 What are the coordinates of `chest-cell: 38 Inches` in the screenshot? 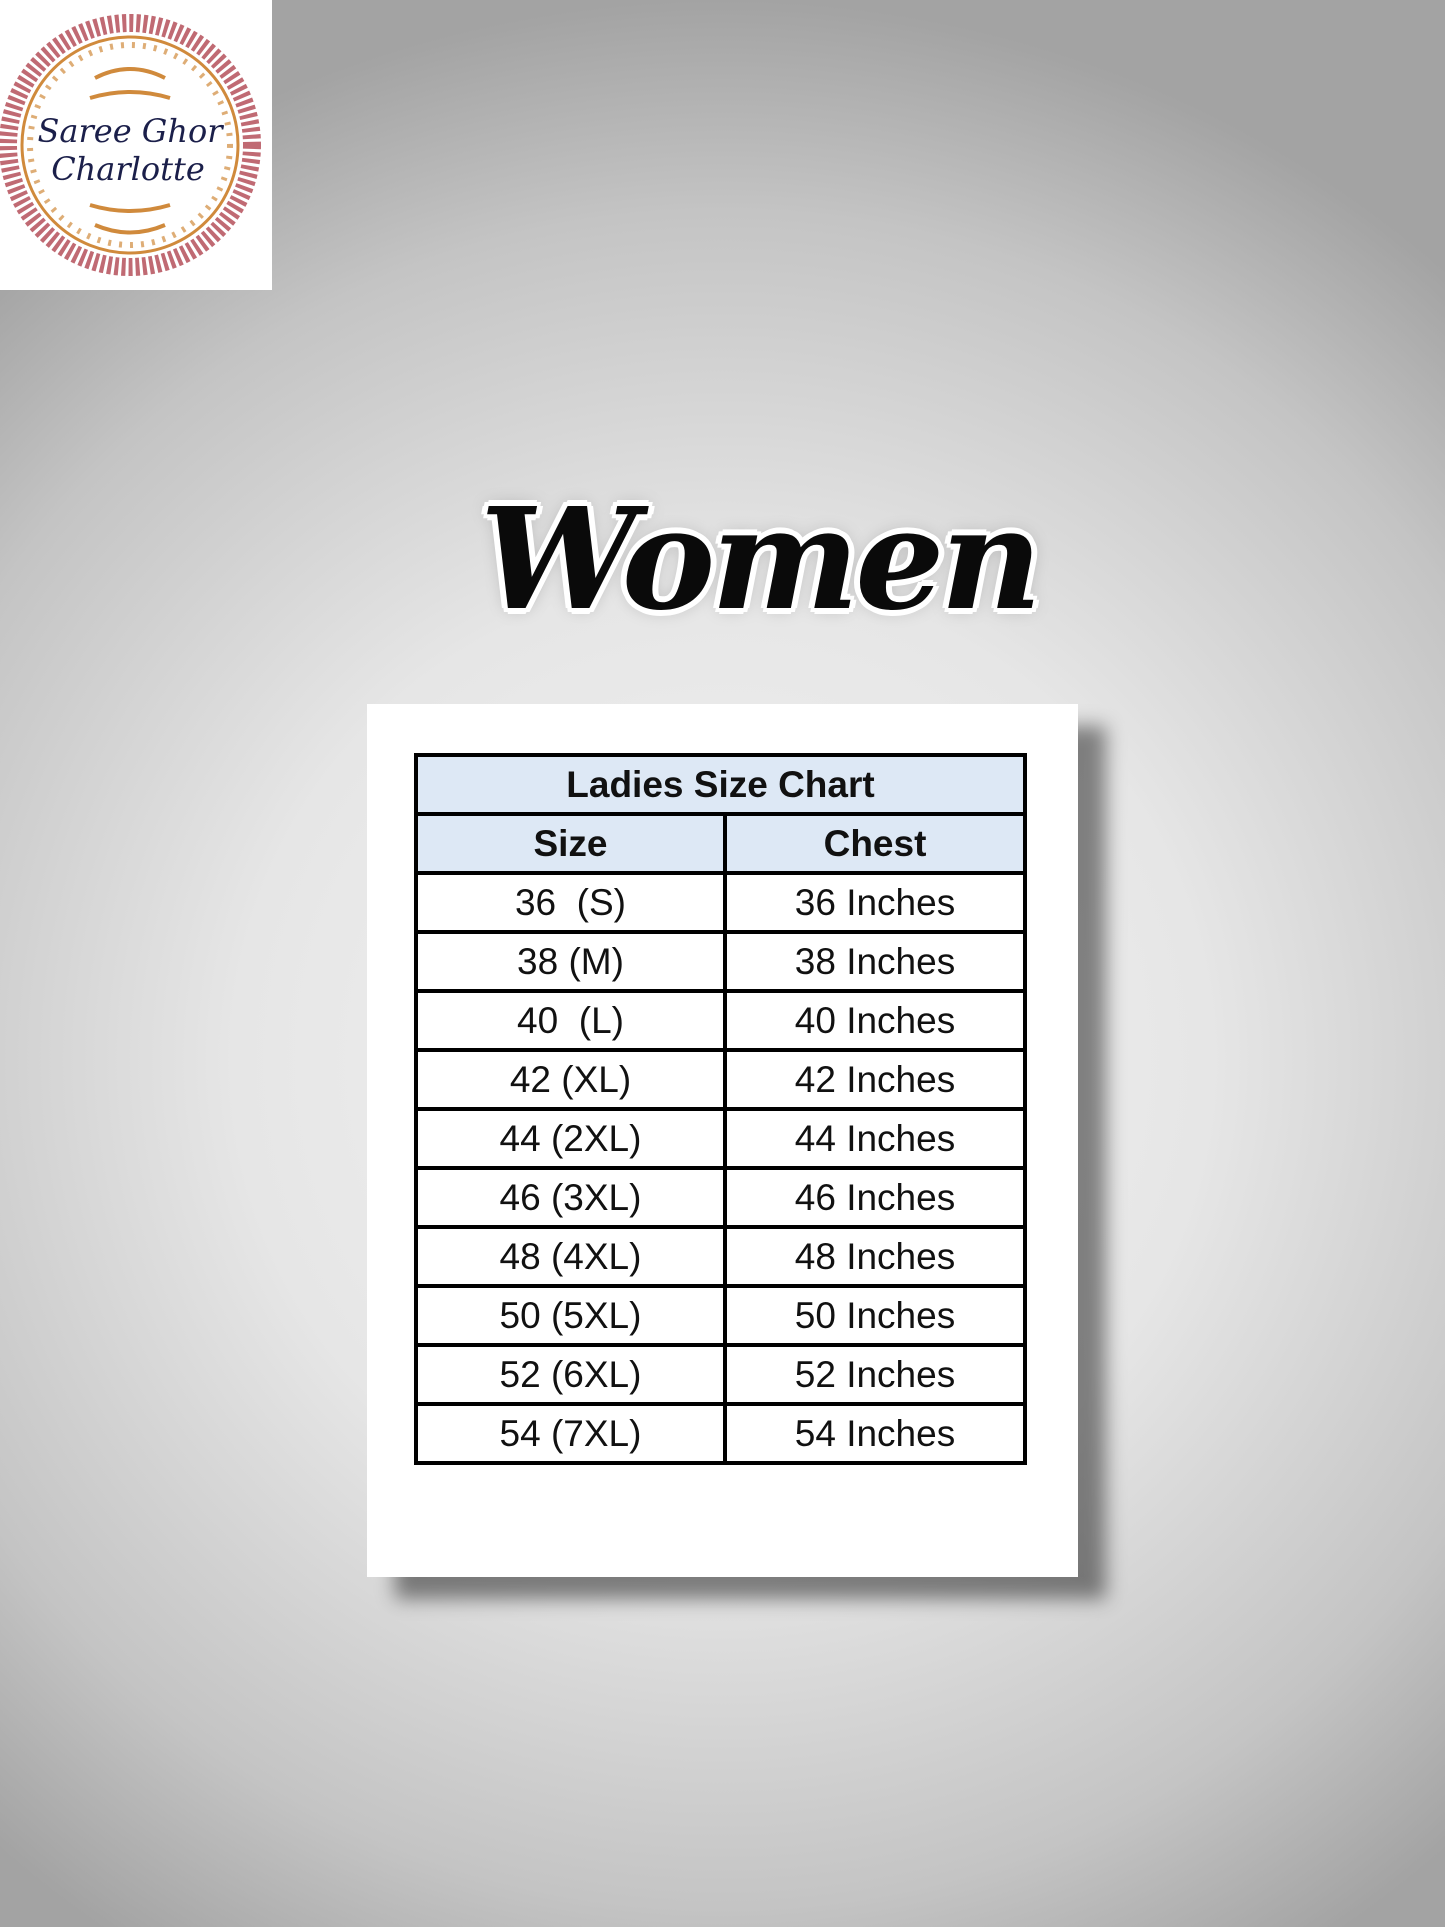 It's located at (875, 961).